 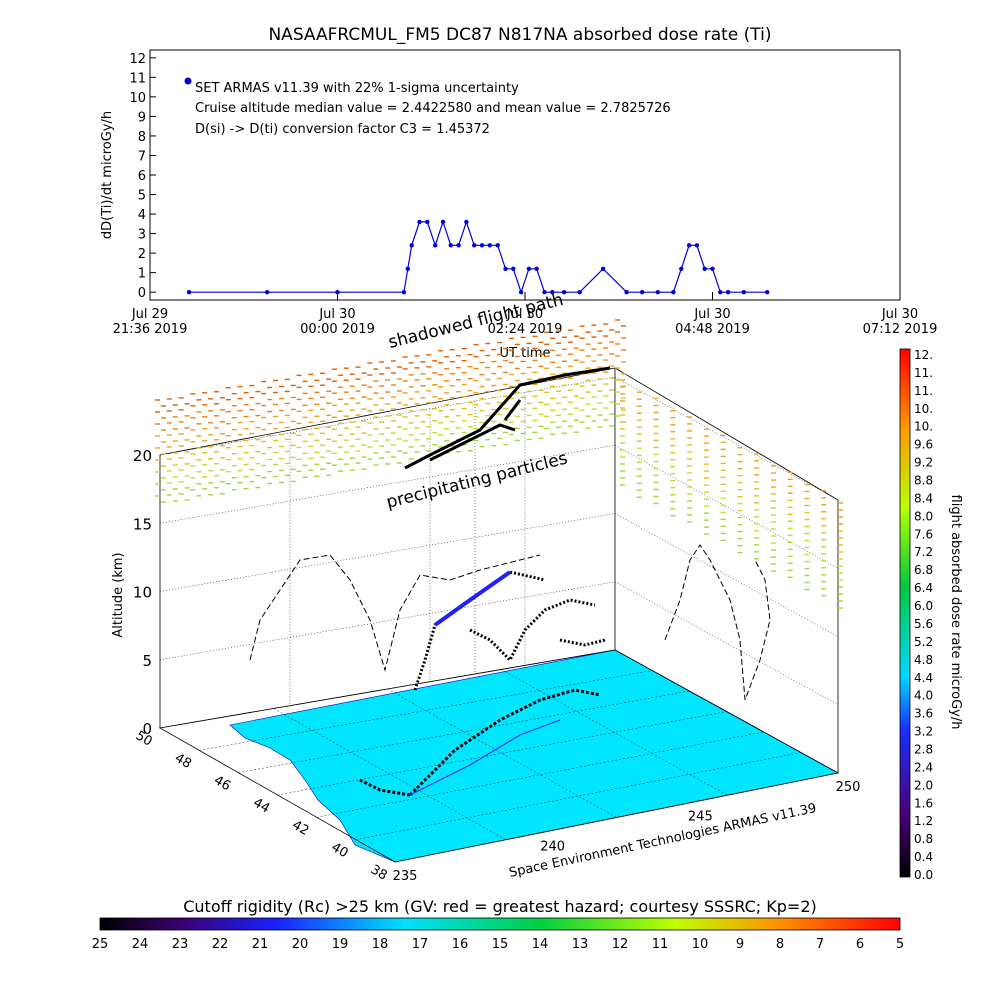 What do you see at coordinates (923, 373) in the screenshot?
I see `dose-colorbar-tick-label: 11.` at bounding box center [923, 373].